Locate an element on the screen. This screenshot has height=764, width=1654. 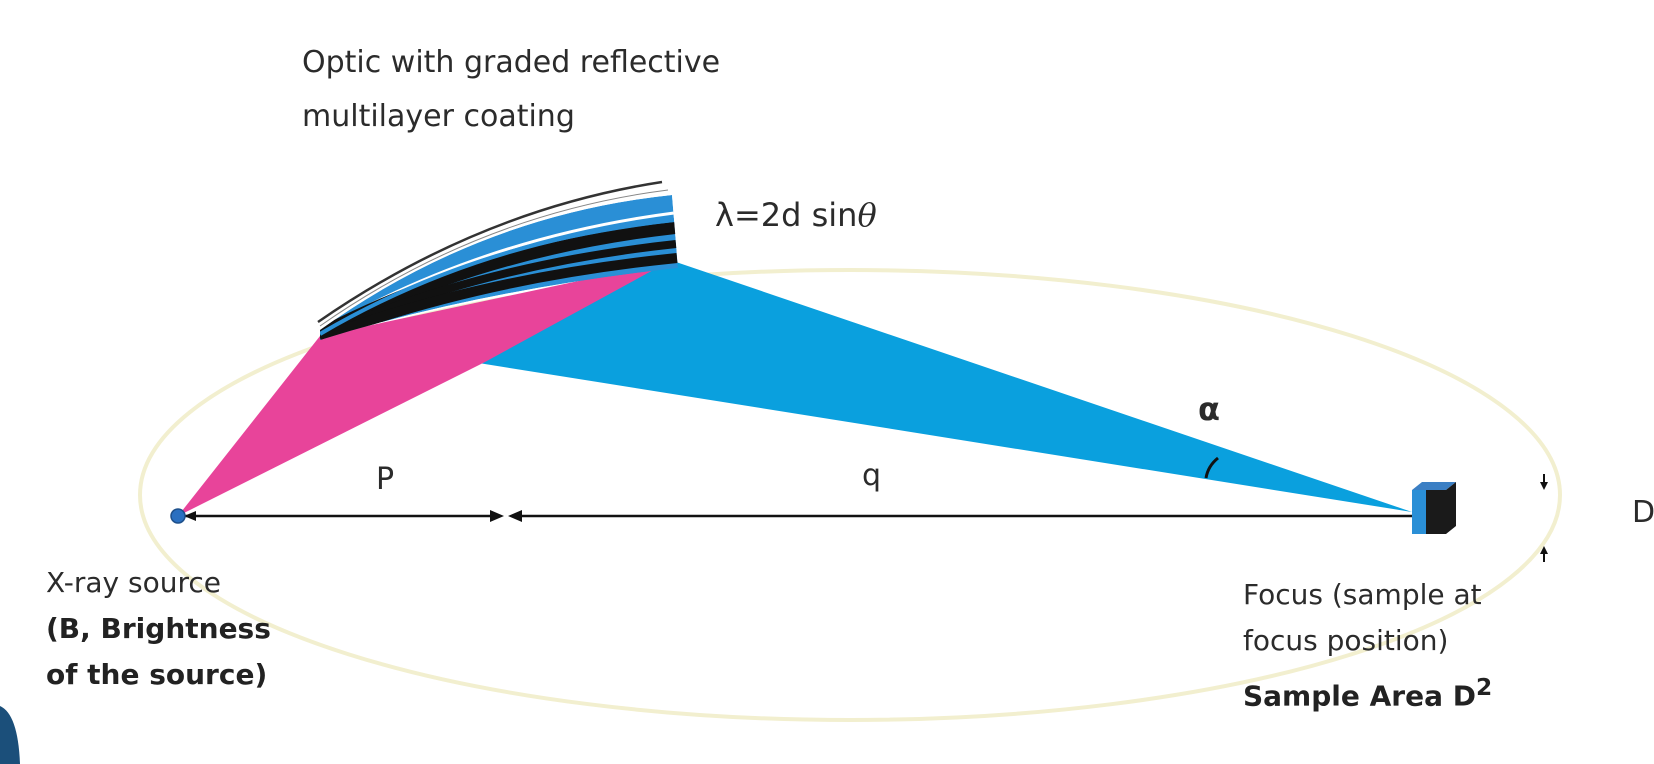
formula-text: λ=2d sin is located at coordinates (786, 215).